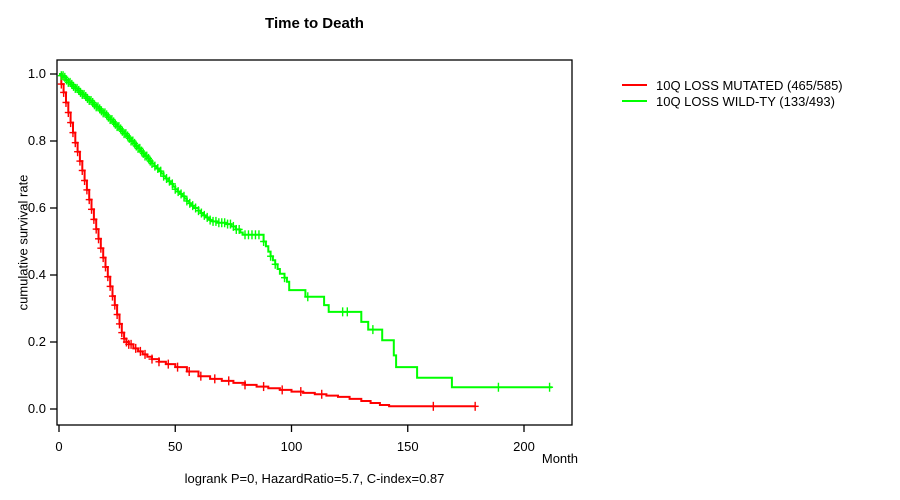 Image resolution: width=900 pixels, height=500 pixels. What do you see at coordinates (291, 446) in the screenshot?
I see `x-tick-label: 100` at bounding box center [291, 446].